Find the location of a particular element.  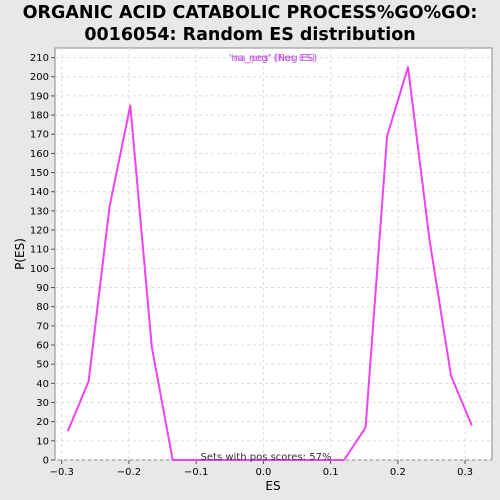

x-tick-label: 0.1 is located at coordinates (331, 472).